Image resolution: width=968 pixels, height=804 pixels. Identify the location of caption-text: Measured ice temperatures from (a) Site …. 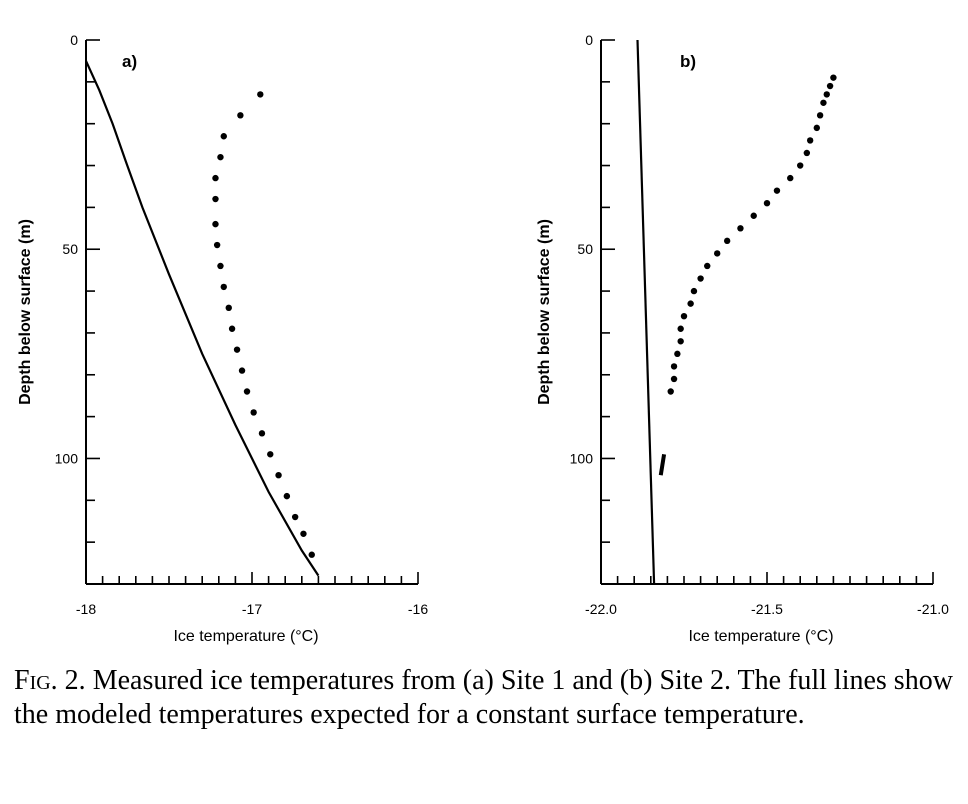
(483, 697).